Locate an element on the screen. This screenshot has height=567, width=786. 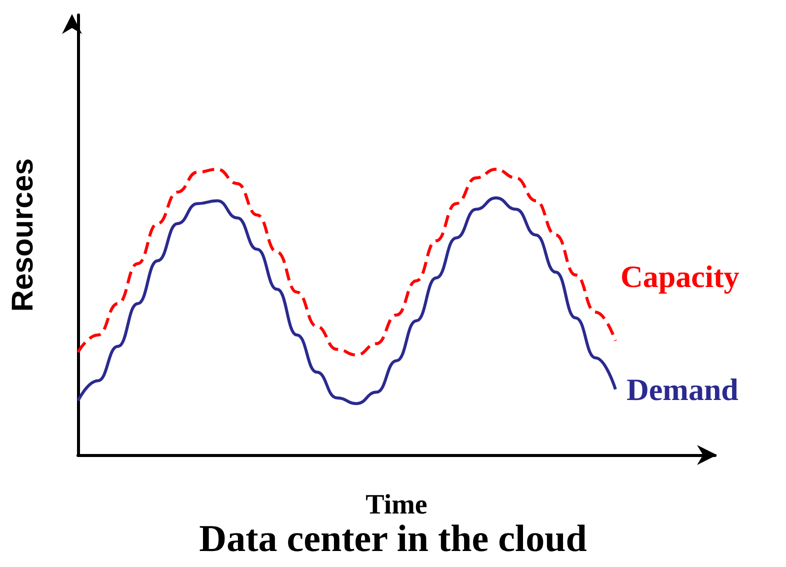
x-axis-title: Time is located at coordinates (397, 505).